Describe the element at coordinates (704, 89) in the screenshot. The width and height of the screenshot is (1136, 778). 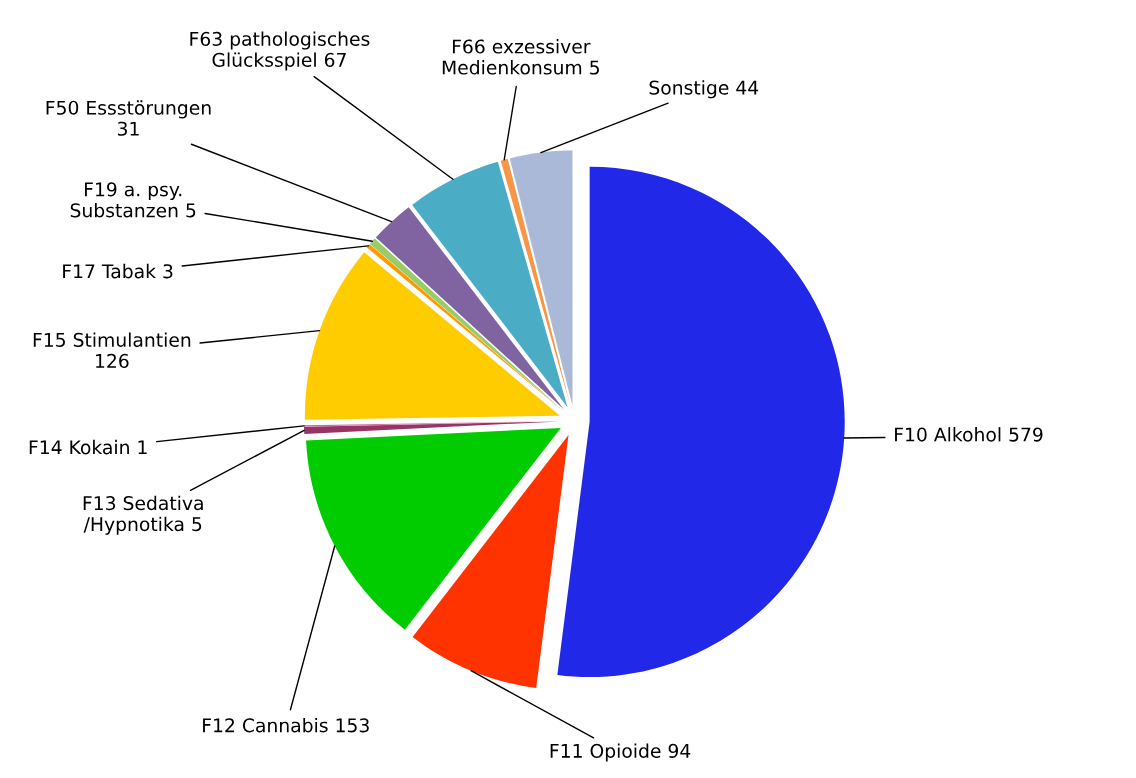
I see `slice-label: Sonstige 44` at that location.